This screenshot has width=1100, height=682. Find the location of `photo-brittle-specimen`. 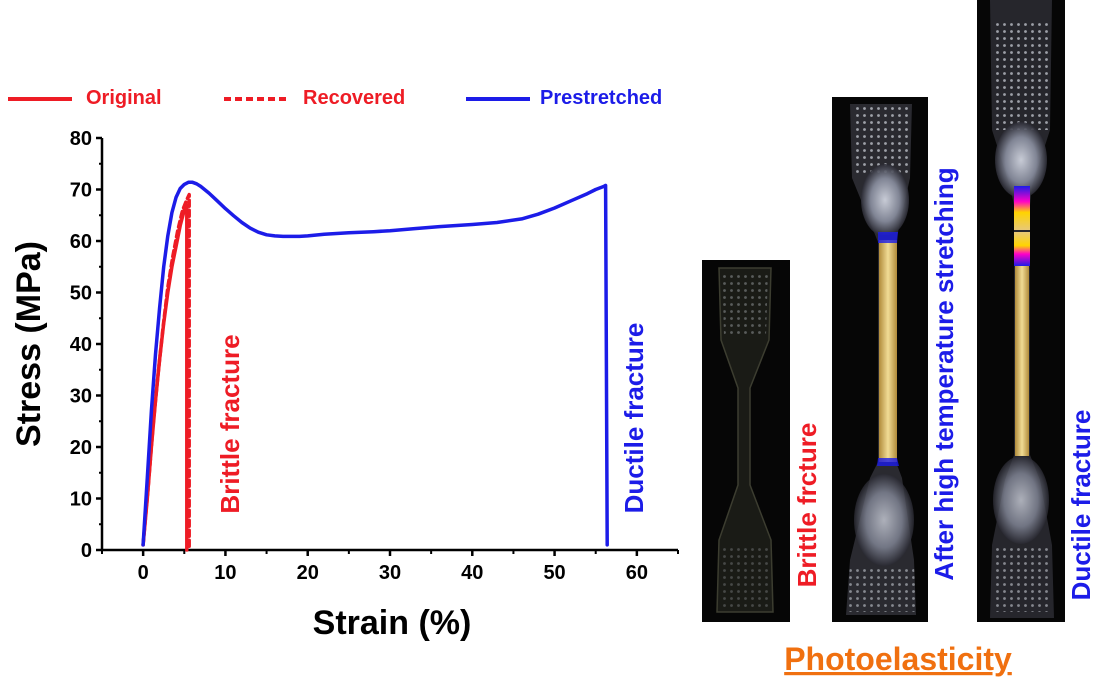

photo-brittle-specimen is located at coordinates (746, 441).